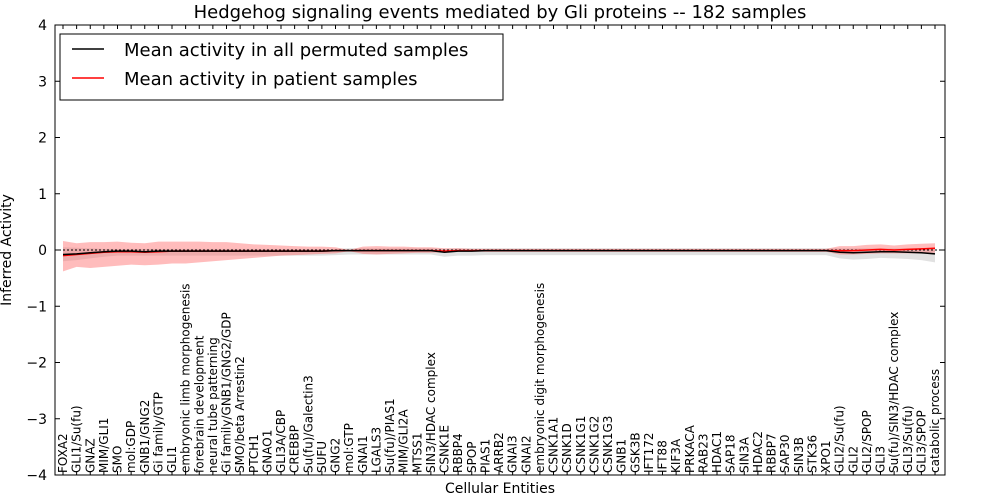 The width and height of the screenshot is (1000, 500). Describe the element at coordinates (594, 444) in the screenshot. I see `category-label-39: CSNK1G2` at that location.